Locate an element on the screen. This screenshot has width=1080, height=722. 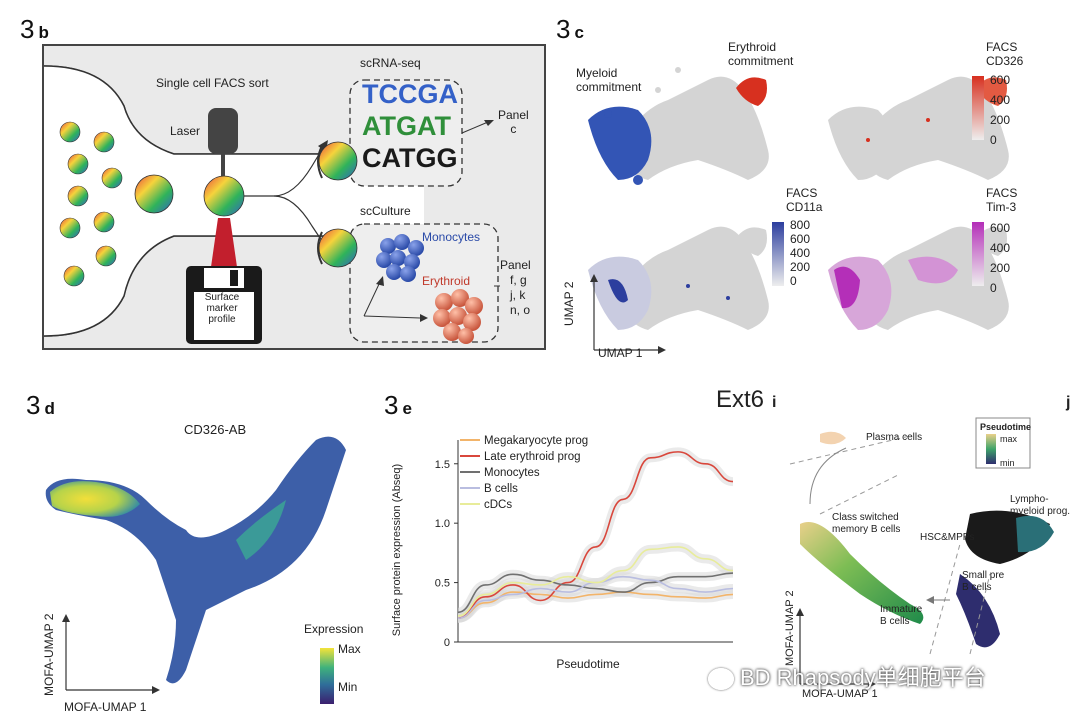
wechat-icon is located at coordinates (721, 679).